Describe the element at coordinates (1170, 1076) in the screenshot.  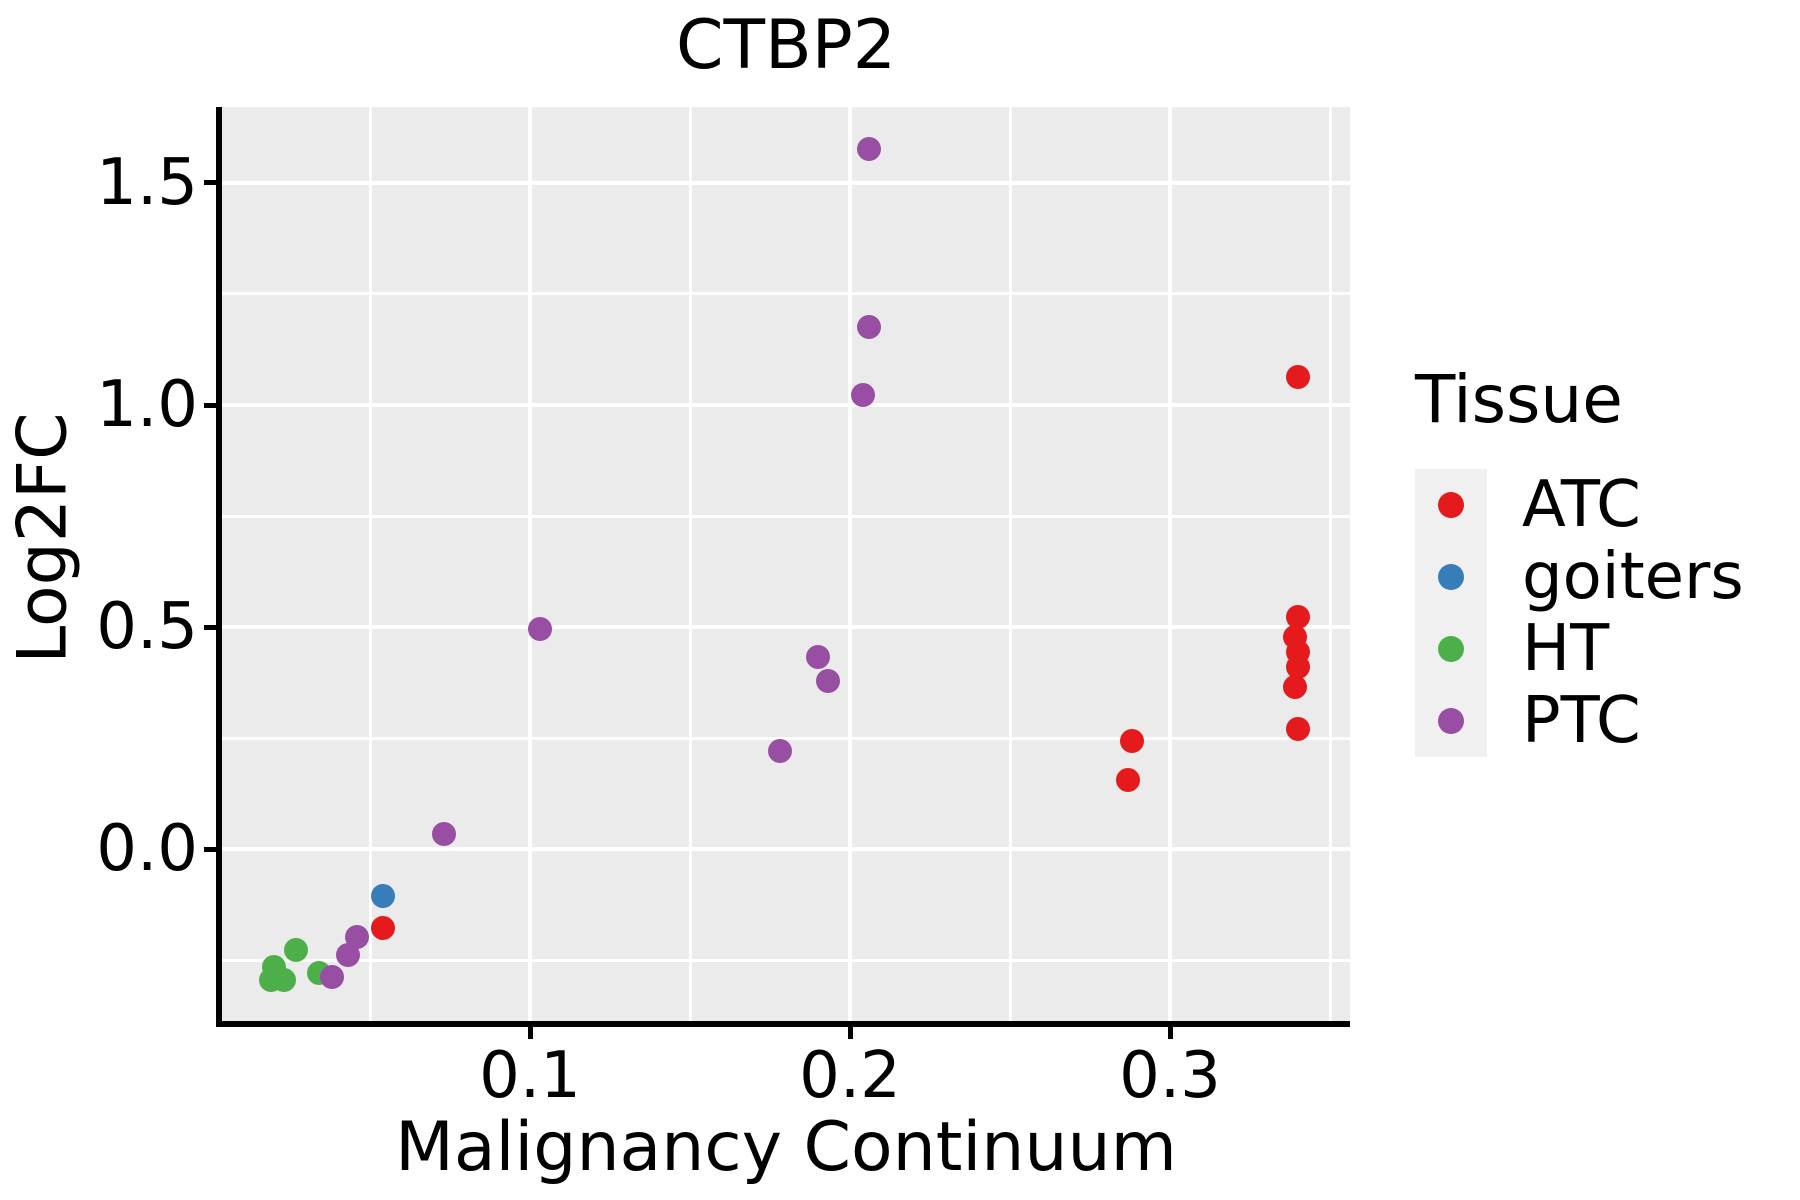
I see `x-tick-label: 0.3` at that location.